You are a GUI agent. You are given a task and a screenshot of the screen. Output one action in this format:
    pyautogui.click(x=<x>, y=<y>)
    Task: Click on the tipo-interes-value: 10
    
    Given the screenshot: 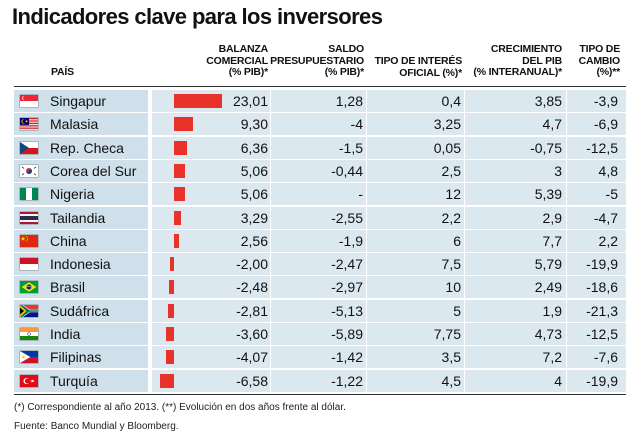 What is the action you would take?
    pyautogui.click(x=453, y=287)
    